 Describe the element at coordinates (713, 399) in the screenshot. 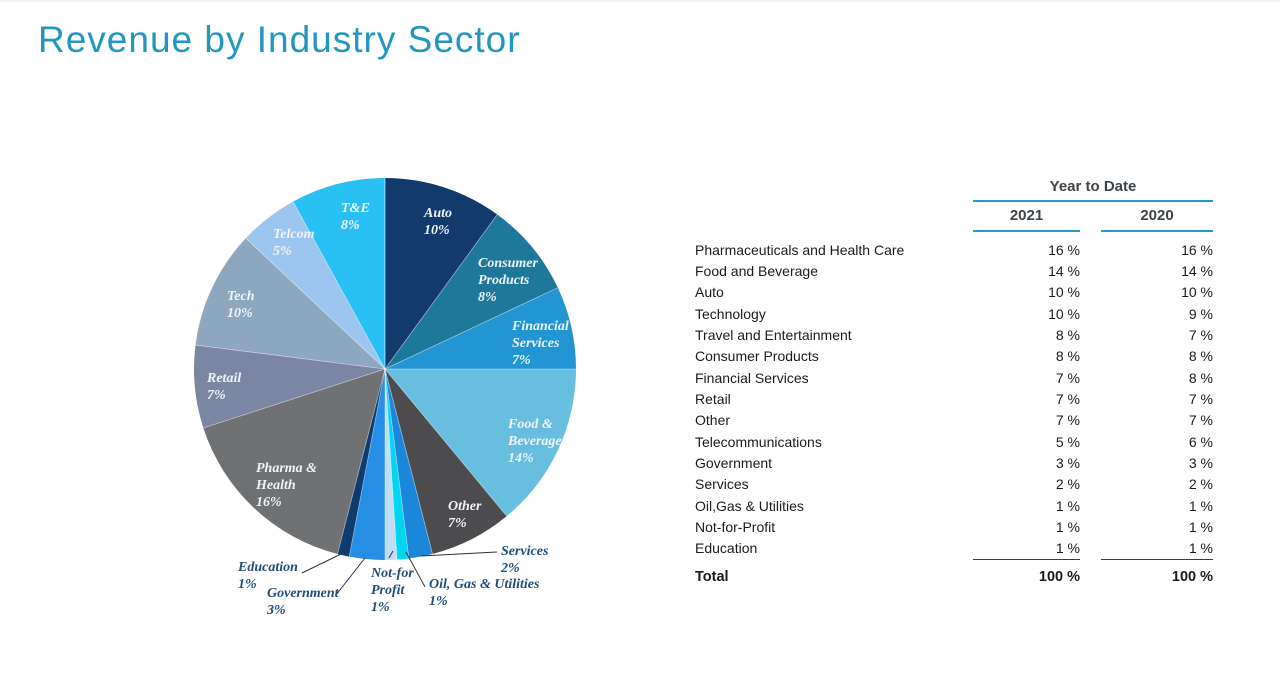

I see `row-label: Retail` at that location.